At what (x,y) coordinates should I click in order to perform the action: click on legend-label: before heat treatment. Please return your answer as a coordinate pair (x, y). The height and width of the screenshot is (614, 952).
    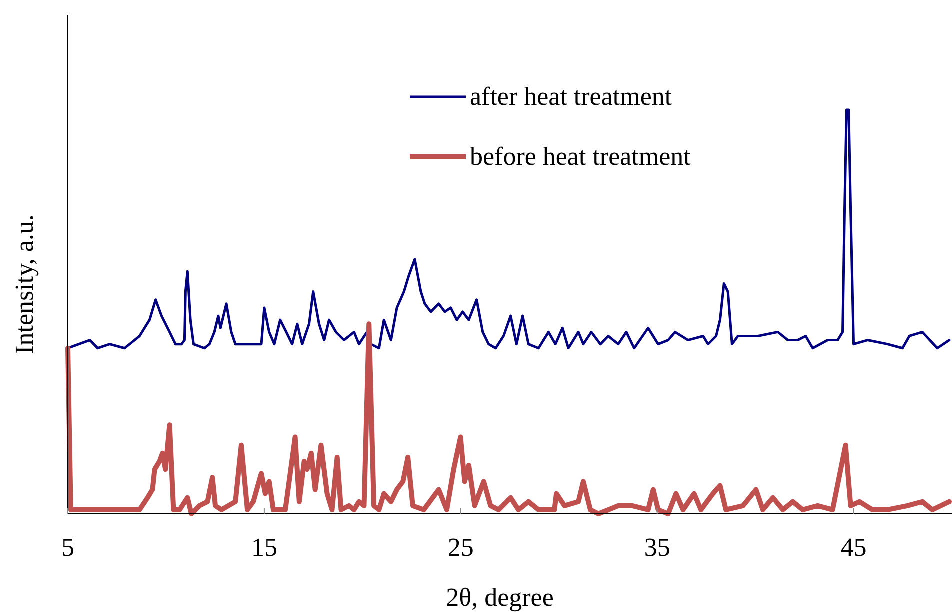
    Looking at the image, I should click on (581, 156).